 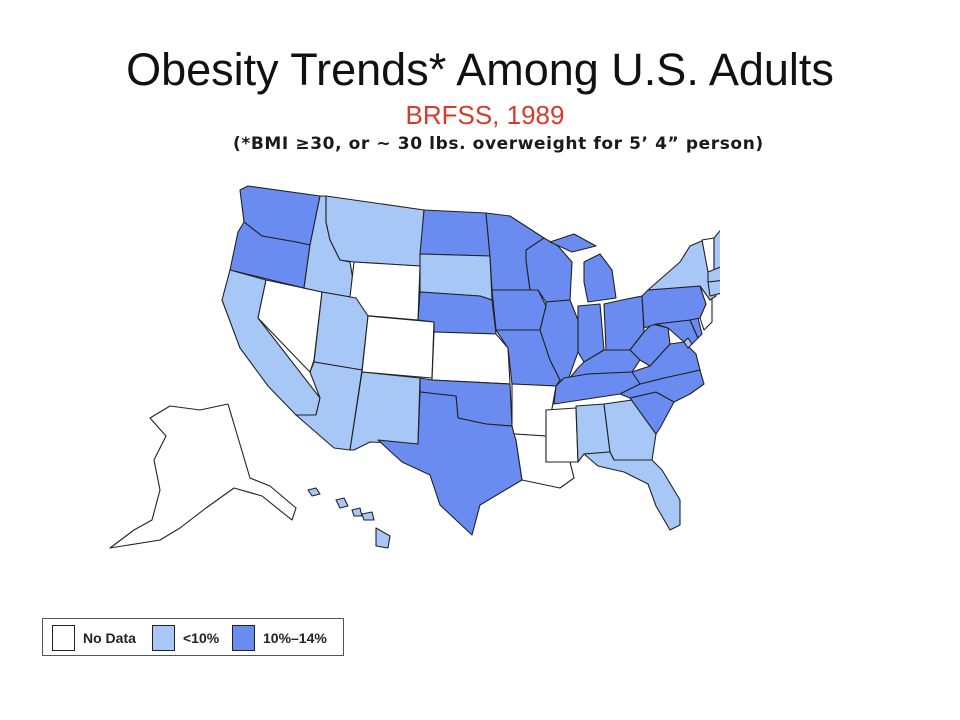 I want to click on state-mi, so click(x=583, y=268).